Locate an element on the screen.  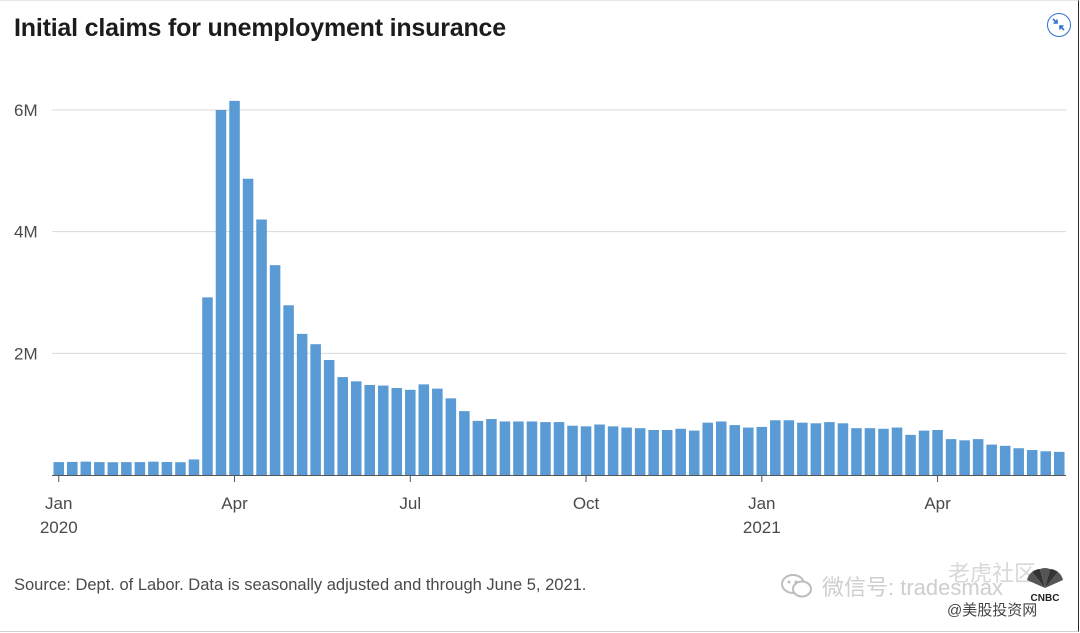
cnbc-logo: CNBC is located at coordinates (1045, 586).